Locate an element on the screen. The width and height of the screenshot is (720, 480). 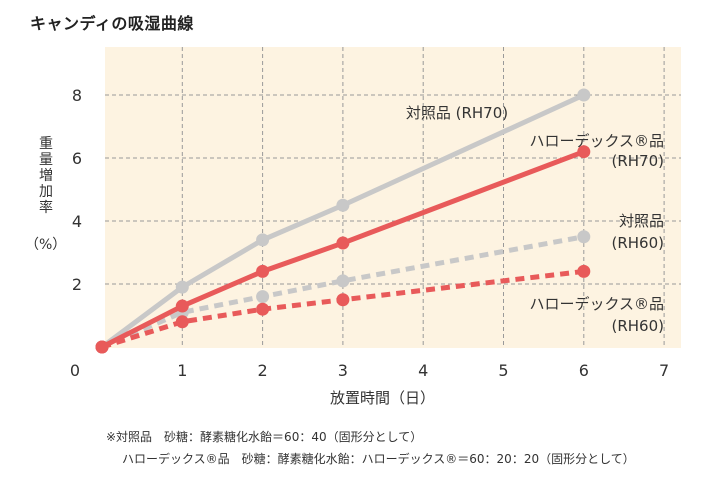
chart-title: キャンディの吸湿曲線 is located at coordinates (112, 23).